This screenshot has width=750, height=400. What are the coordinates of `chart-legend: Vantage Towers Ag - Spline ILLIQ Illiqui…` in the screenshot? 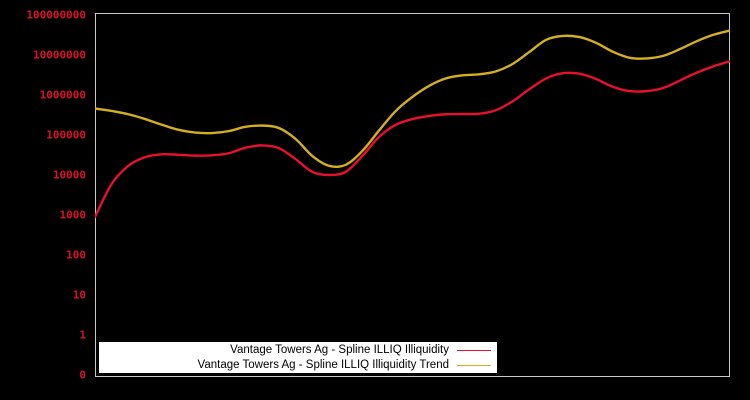 It's located at (298, 357).